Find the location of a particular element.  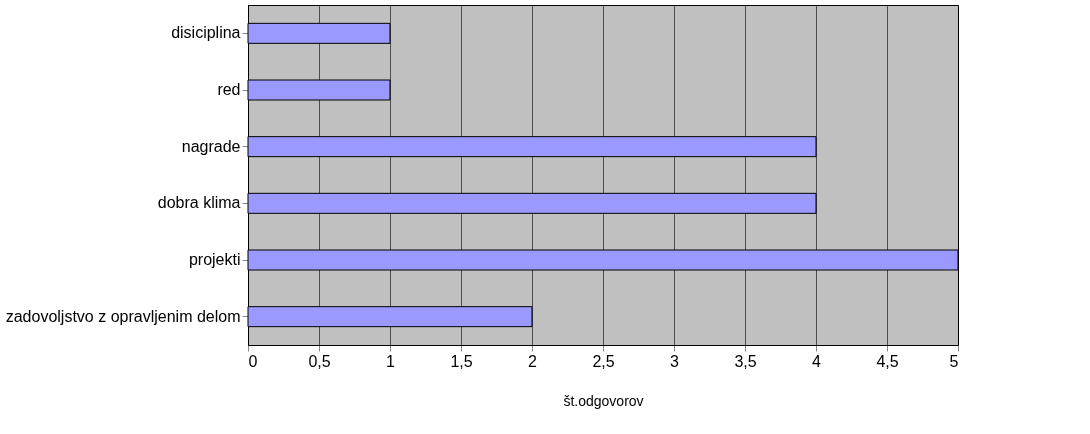

x-tick-label: 1,5 is located at coordinates (461, 361).